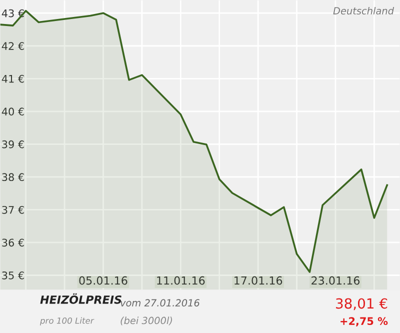  I want to click on x-tick-label: 11.01.16, so click(181, 280).